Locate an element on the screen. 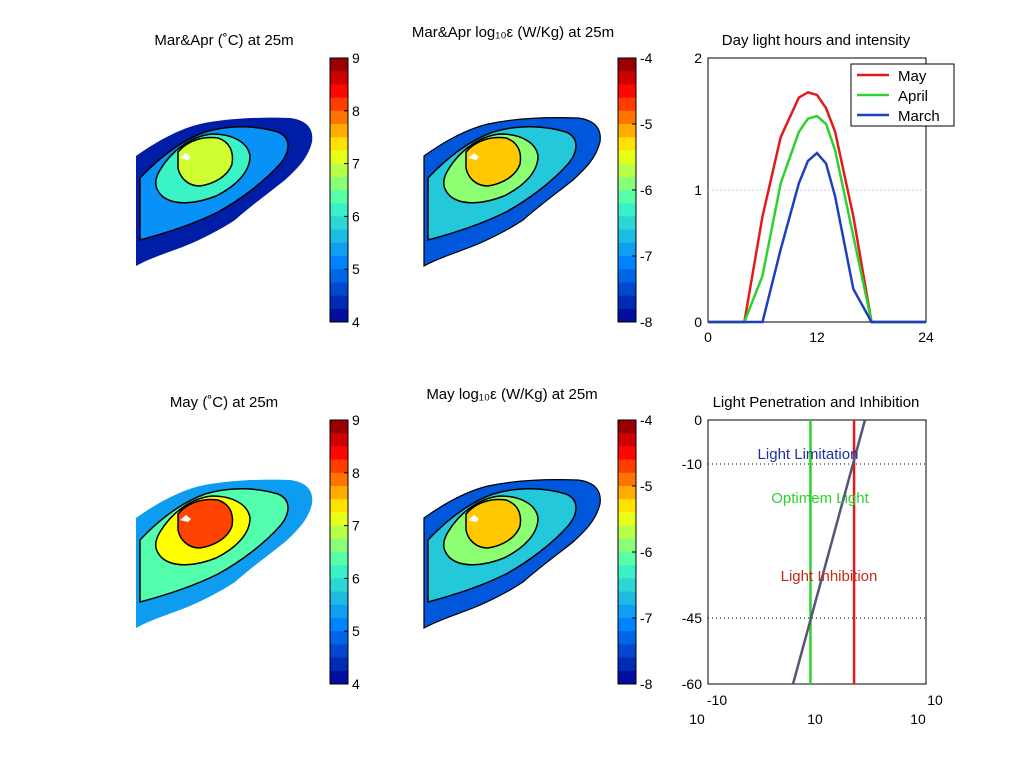  colorbar: 9 8 7 6 5 4 is located at coordinates (344, 190).